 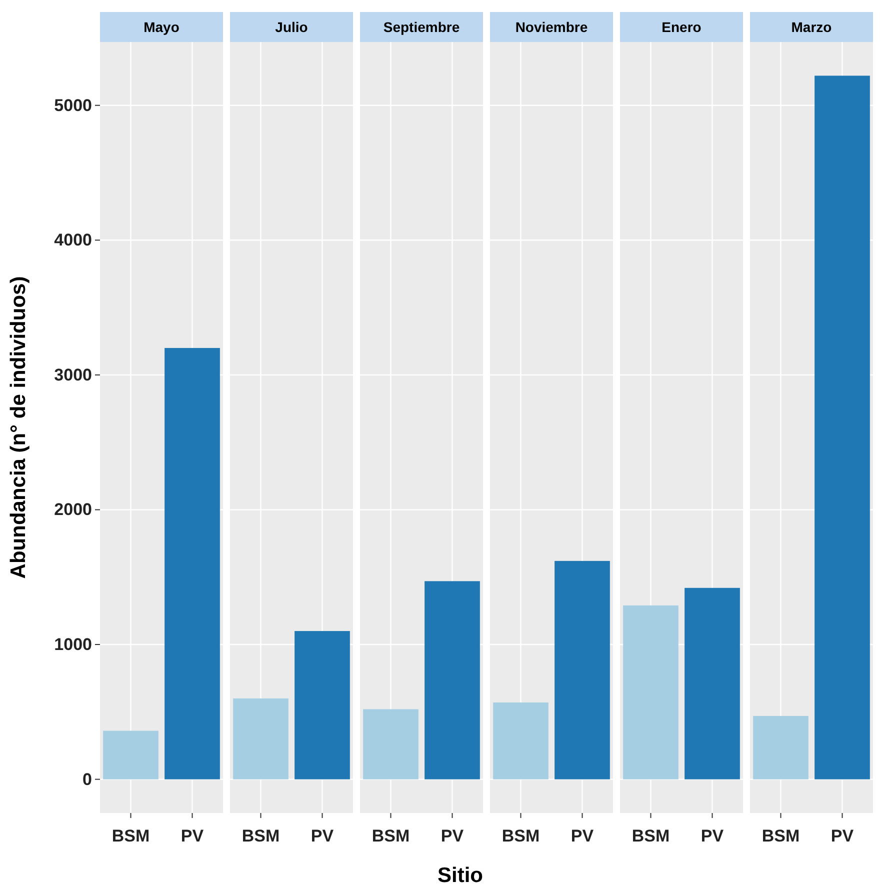 What do you see at coordinates (87, 779) in the screenshot?
I see `y-tick-label: 0` at bounding box center [87, 779].